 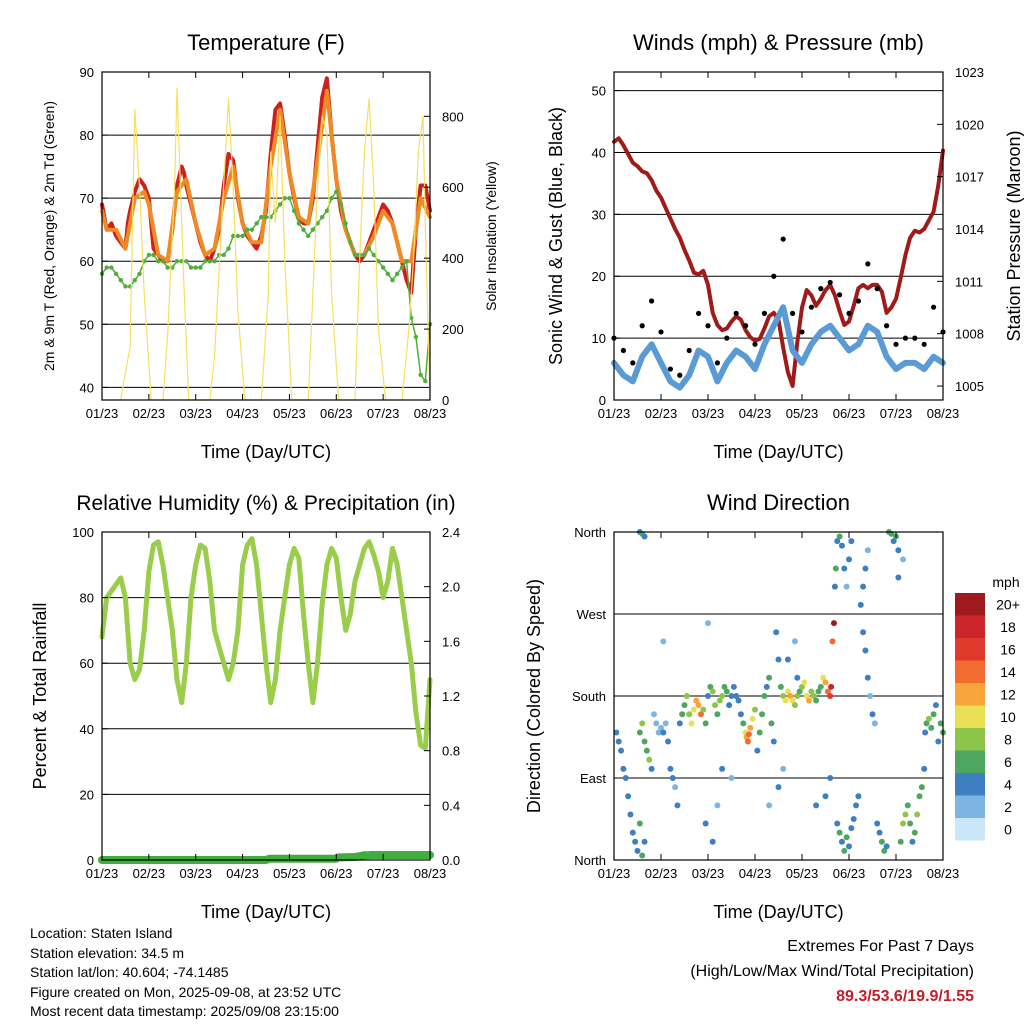 What do you see at coordinates (755, 873) in the screenshot?
I see `x-tick-label: 04/23` at bounding box center [755, 873].